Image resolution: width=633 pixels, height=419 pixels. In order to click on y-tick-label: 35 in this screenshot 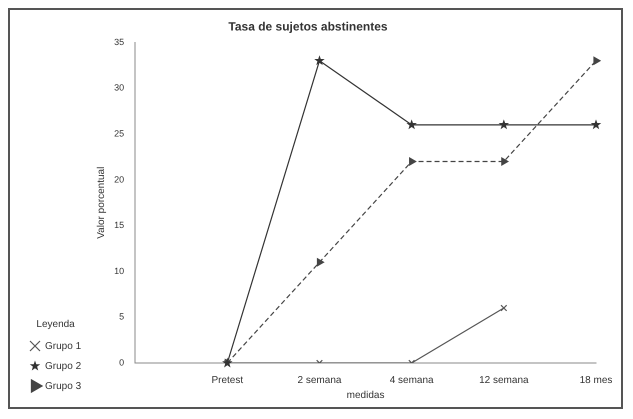, I will do `click(119, 41)`.